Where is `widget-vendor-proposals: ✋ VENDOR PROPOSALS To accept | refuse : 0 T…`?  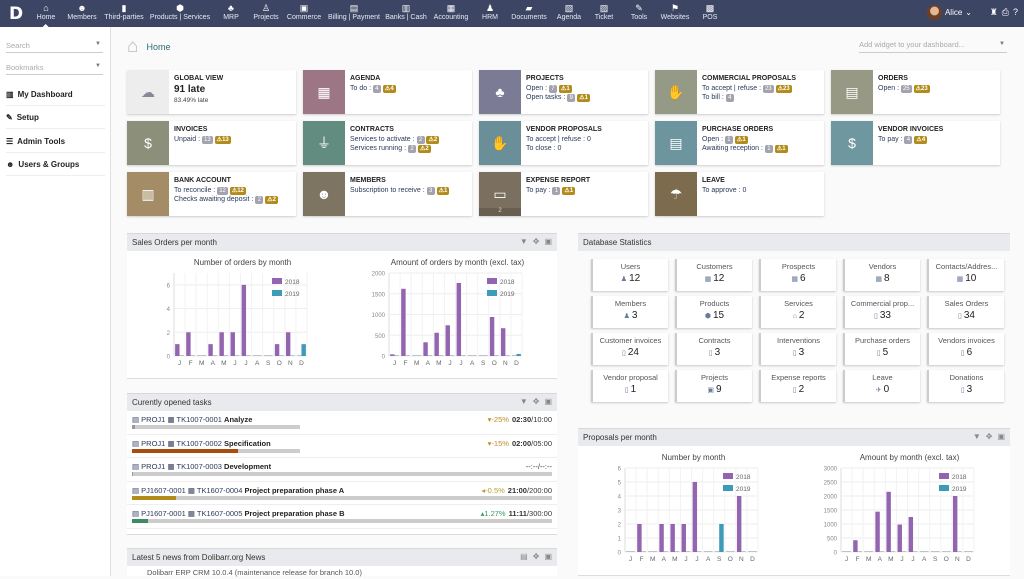 widget-vendor-proposals: ✋ VENDOR PROPOSALS To accept | refuse : 0 T… is located at coordinates (563, 143).